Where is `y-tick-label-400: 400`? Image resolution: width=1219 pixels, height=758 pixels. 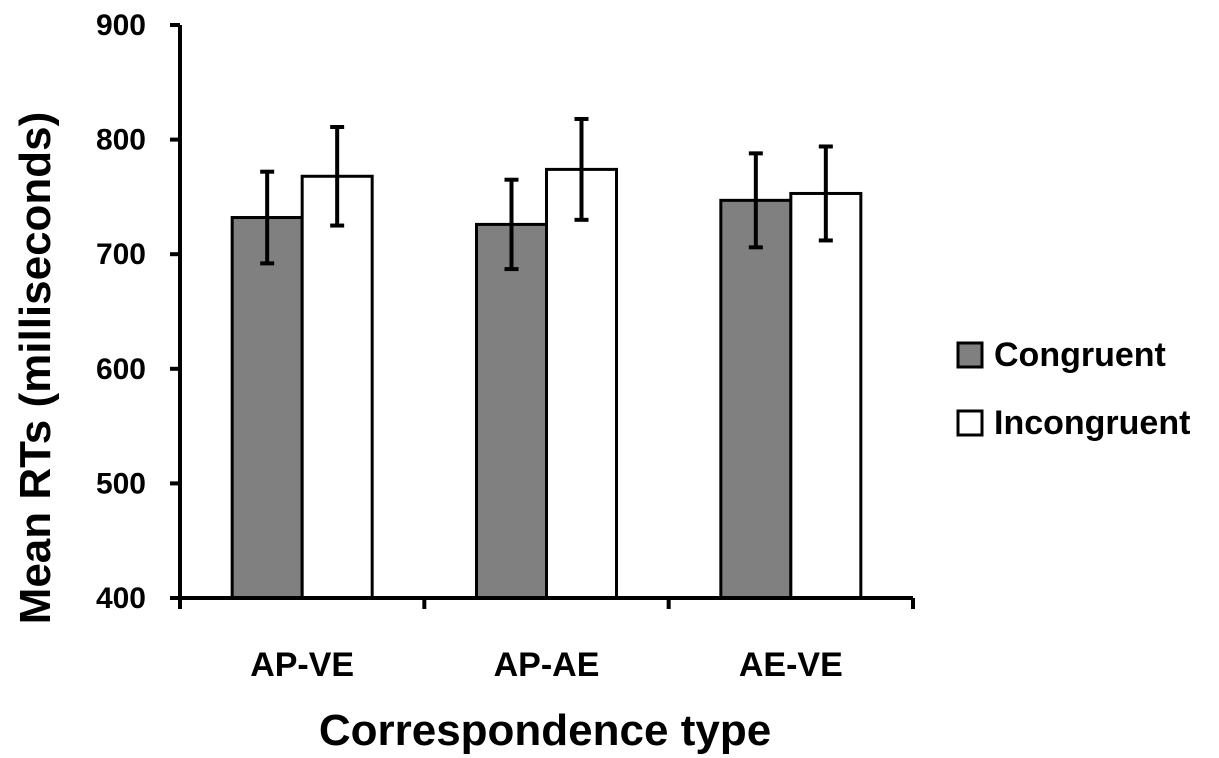 y-tick-label-400: 400 is located at coordinates (121, 598).